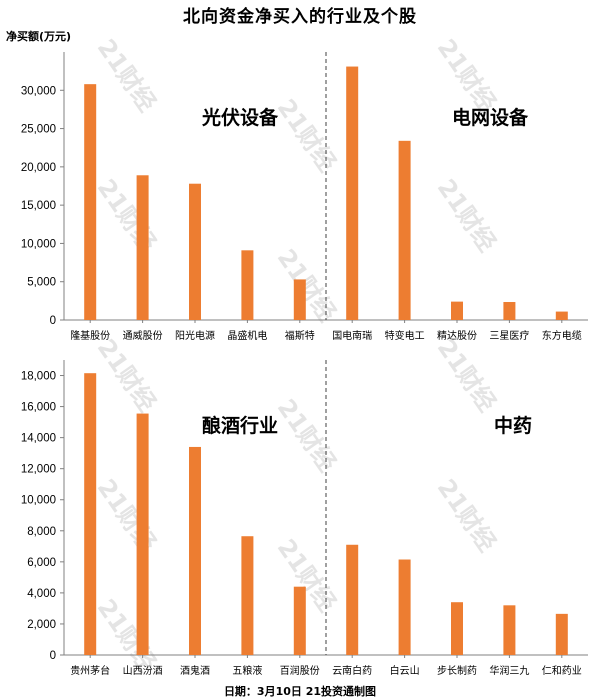 The height and width of the screenshot is (700, 600). Describe the element at coordinates (562, 335) in the screenshot. I see `category-label: 东方电缆` at that location.